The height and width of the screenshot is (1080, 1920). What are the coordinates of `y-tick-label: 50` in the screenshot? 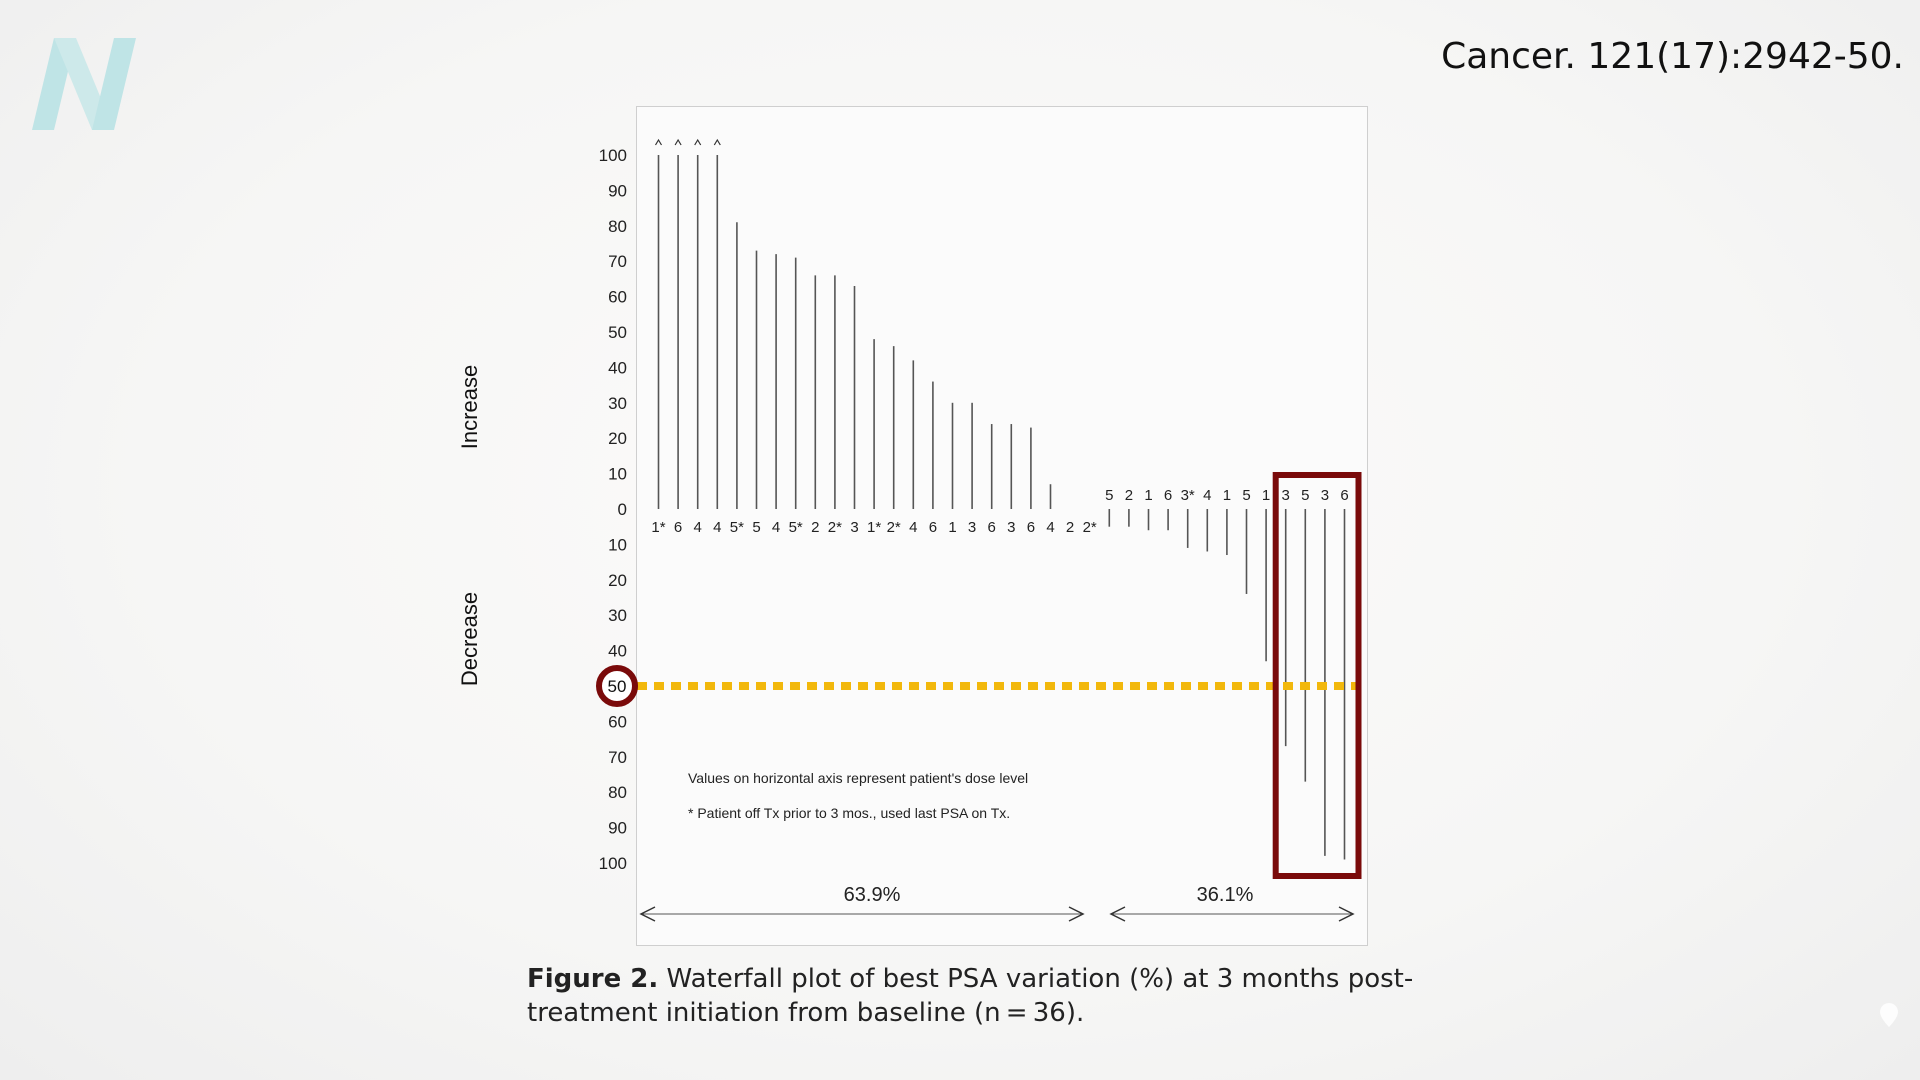 It's located at (617, 332).